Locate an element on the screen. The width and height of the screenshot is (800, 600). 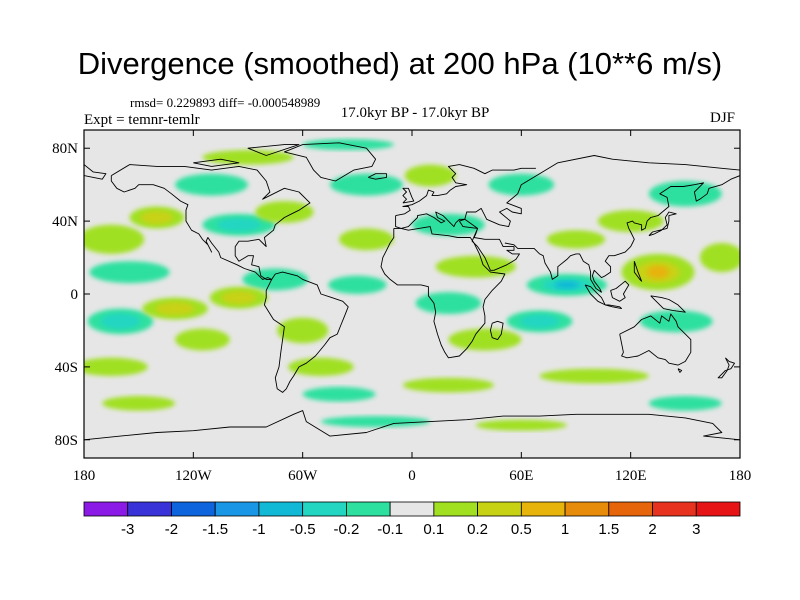
rmsd-diff-stats: rmsd= 0.229893 diff= -0.000548989 is located at coordinates (225, 102).